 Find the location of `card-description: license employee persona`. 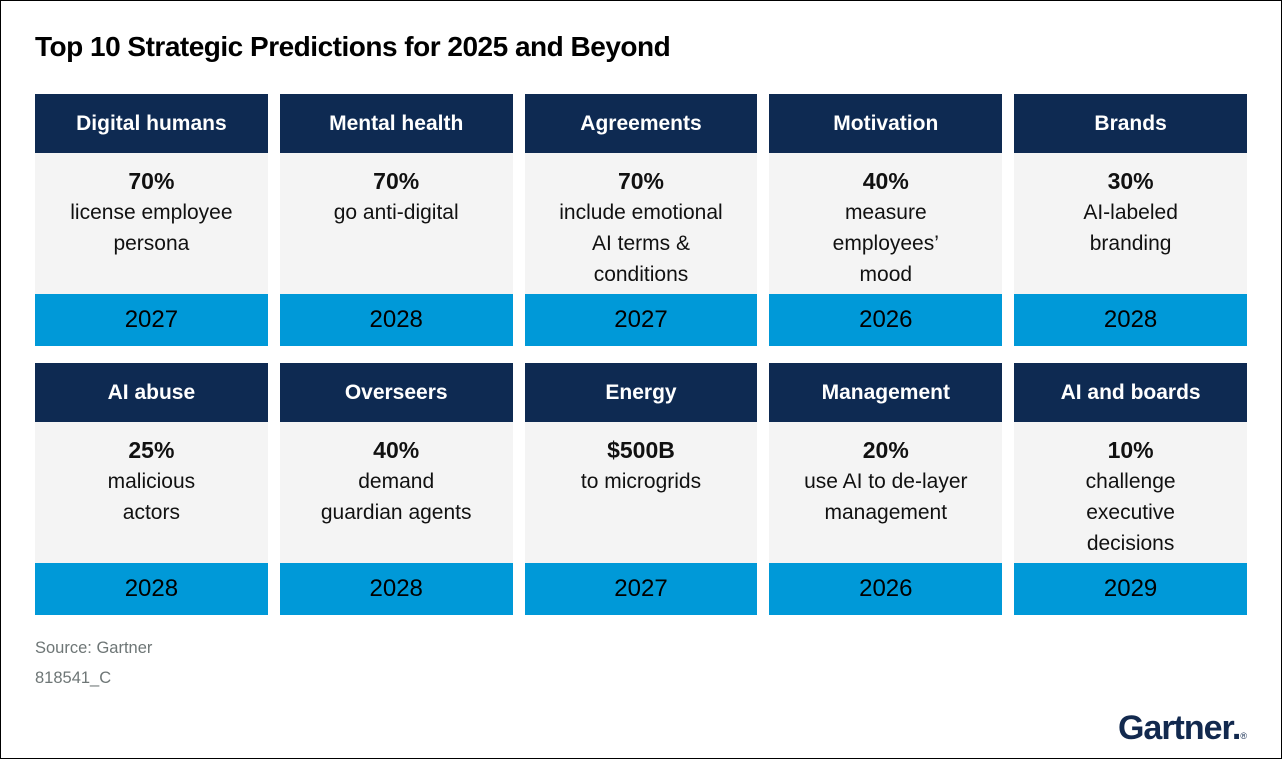

card-description: license employee persona is located at coordinates (151, 228).